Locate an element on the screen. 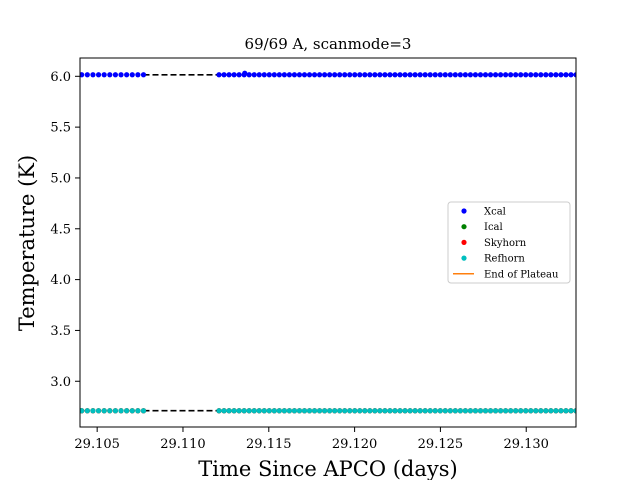 The width and height of the screenshot is (640, 480). legend-label: Ical is located at coordinates (493, 227).